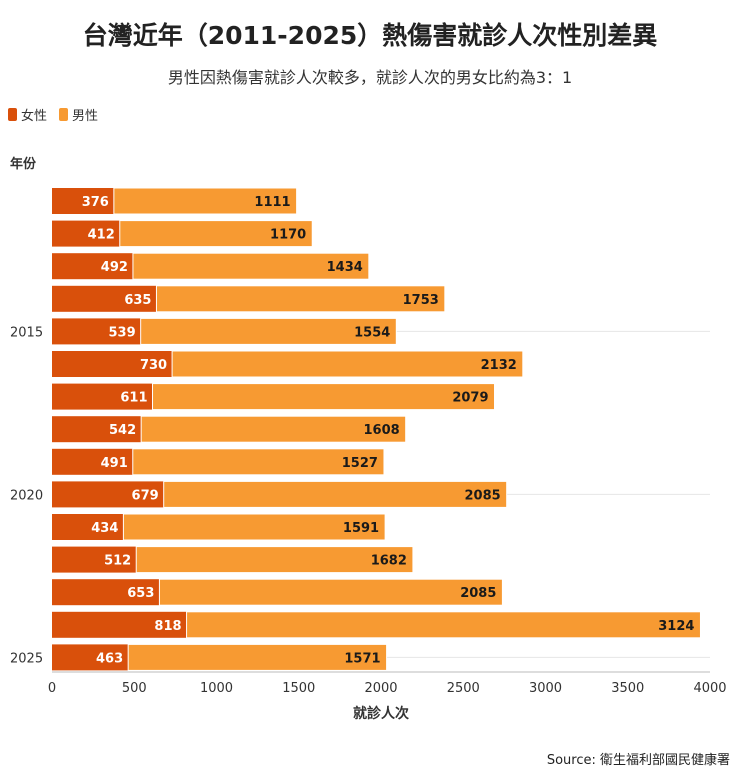 This screenshot has height=777, width=740. I want to click on data-label-female-2017: 611, so click(133, 398).